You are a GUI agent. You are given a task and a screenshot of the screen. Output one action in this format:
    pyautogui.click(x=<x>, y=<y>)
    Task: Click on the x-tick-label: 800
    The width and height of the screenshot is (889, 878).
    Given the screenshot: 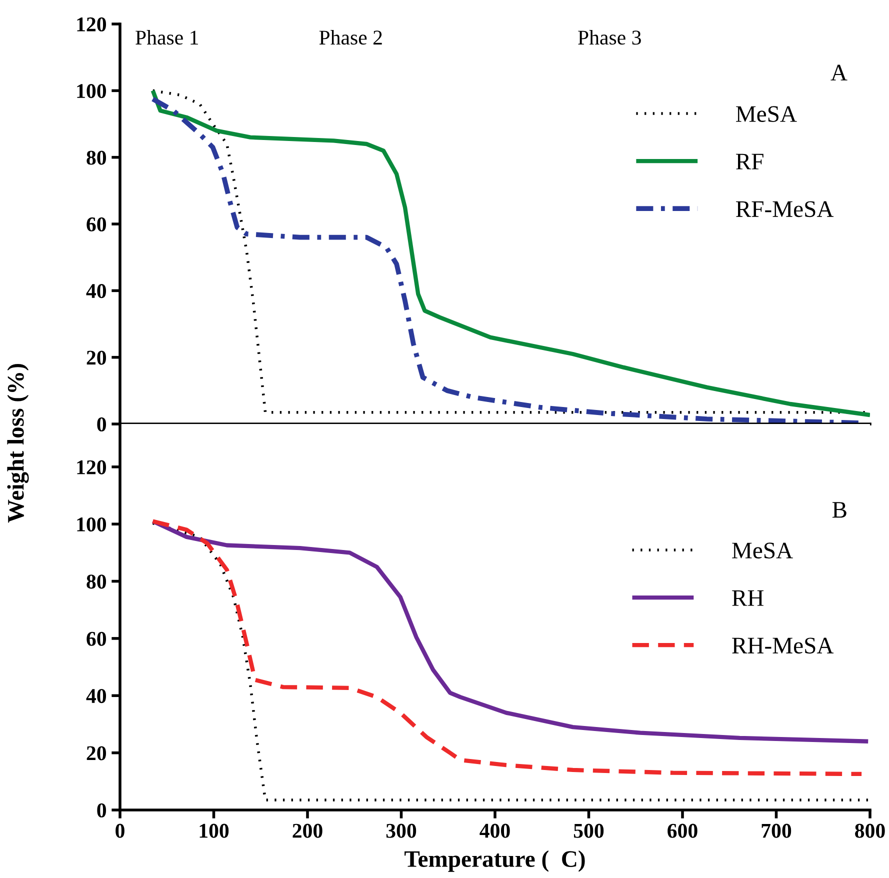 What is the action you would take?
    pyautogui.click(x=870, y=831)
    